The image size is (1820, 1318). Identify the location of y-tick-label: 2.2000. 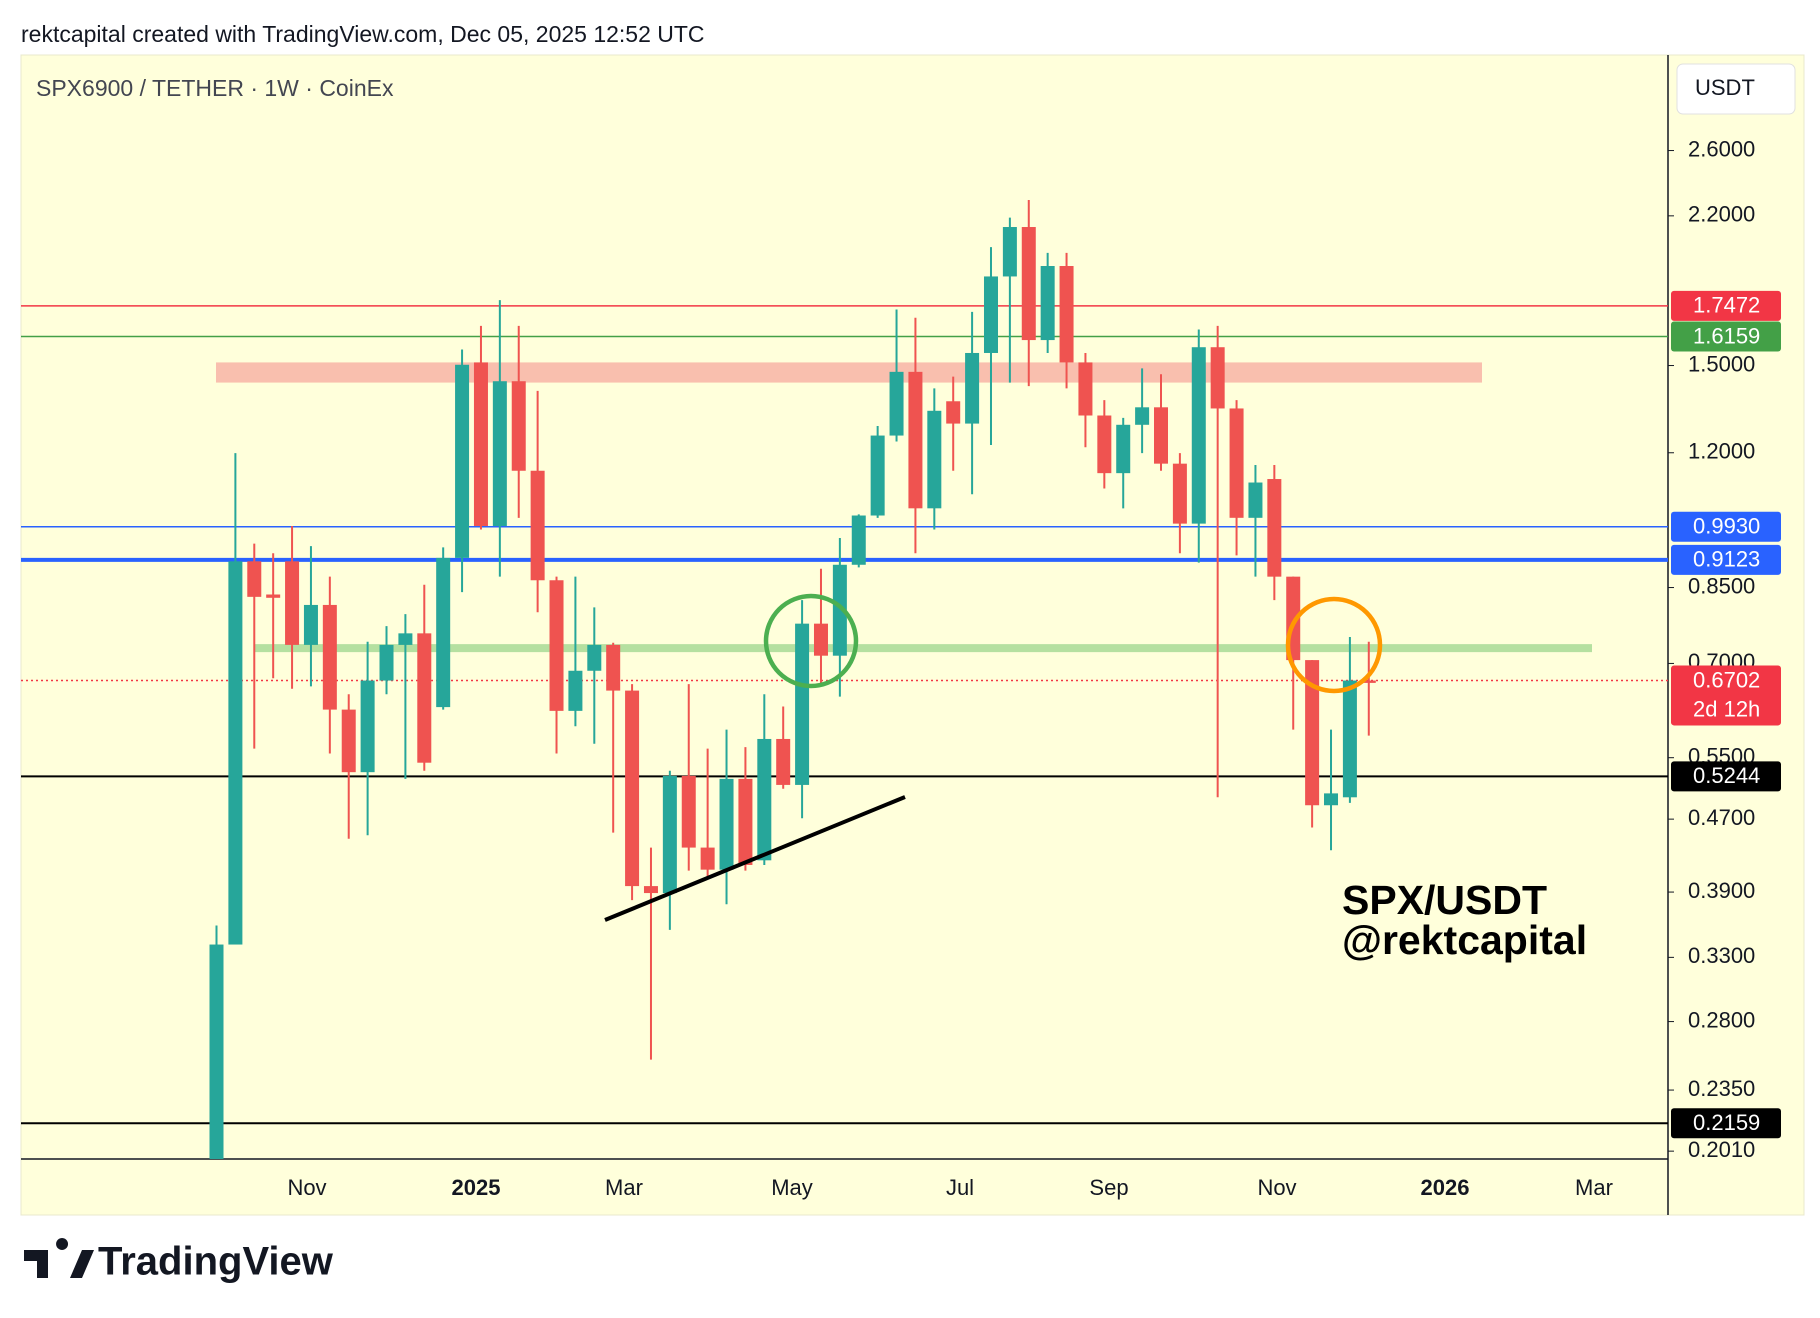
(1721, 214).